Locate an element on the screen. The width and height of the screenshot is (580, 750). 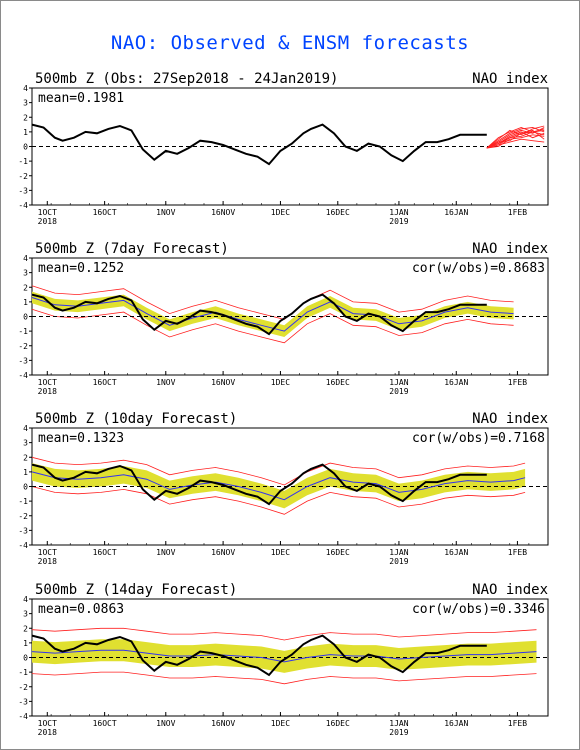
panel-title: 500mb Z (7day Forecast) is located at coordinates (132, 249).